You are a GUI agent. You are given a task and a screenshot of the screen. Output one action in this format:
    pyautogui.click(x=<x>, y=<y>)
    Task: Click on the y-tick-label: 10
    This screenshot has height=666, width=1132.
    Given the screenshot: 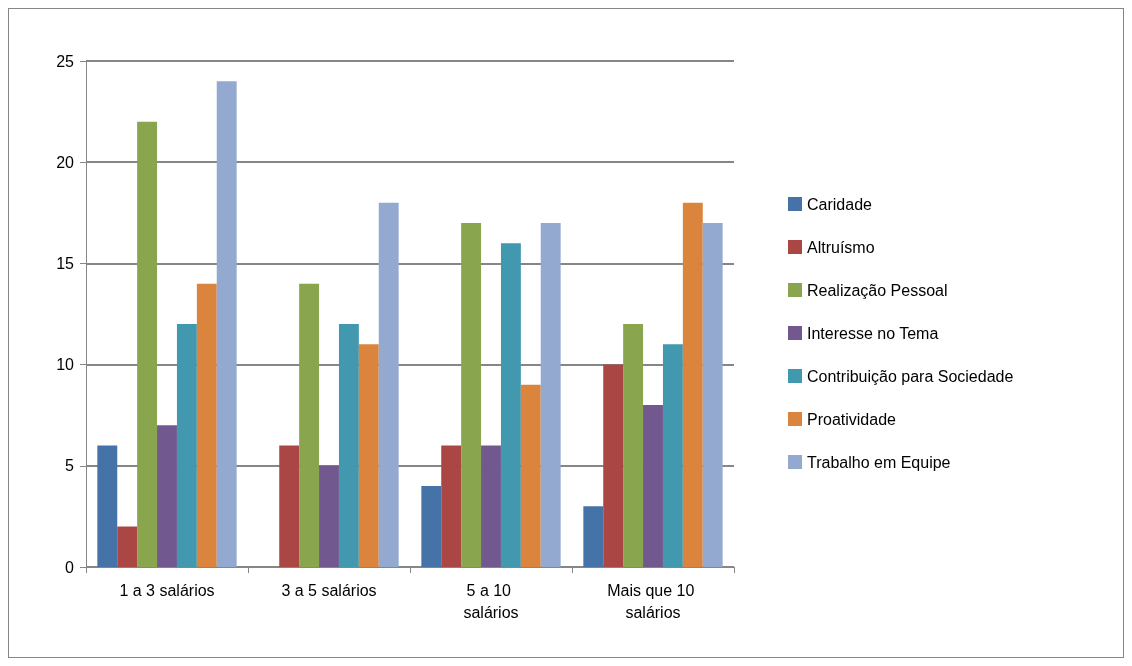 What is the action you would take?
    pyautogui.click(x=65, y=365)
    